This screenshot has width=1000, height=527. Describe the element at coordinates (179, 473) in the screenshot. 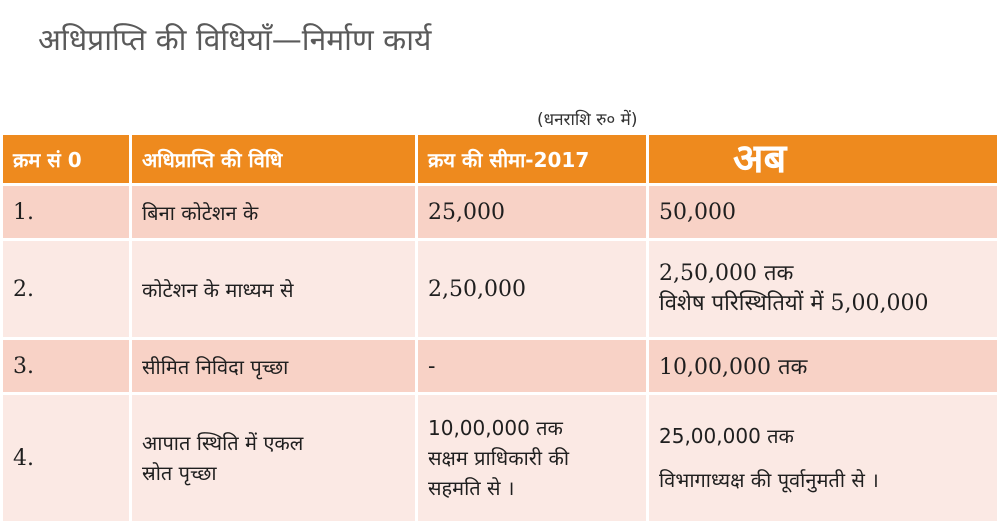

I see `cell-method-line: स्रोत पृच्छा` at that location.